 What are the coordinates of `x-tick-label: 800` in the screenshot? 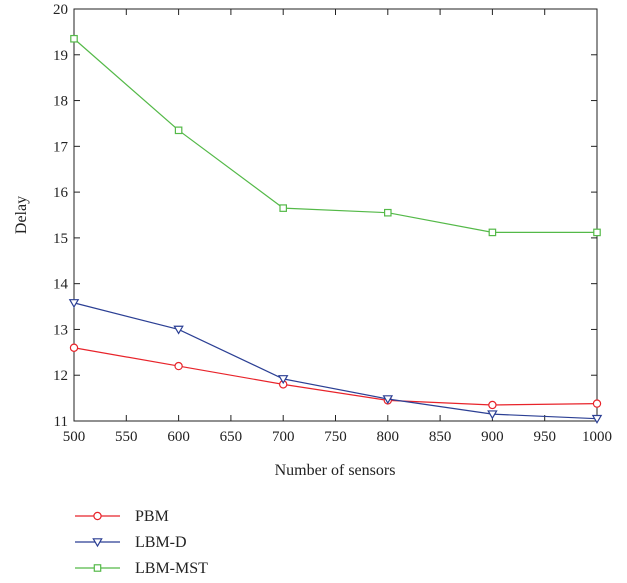 It's located at (388, 437).